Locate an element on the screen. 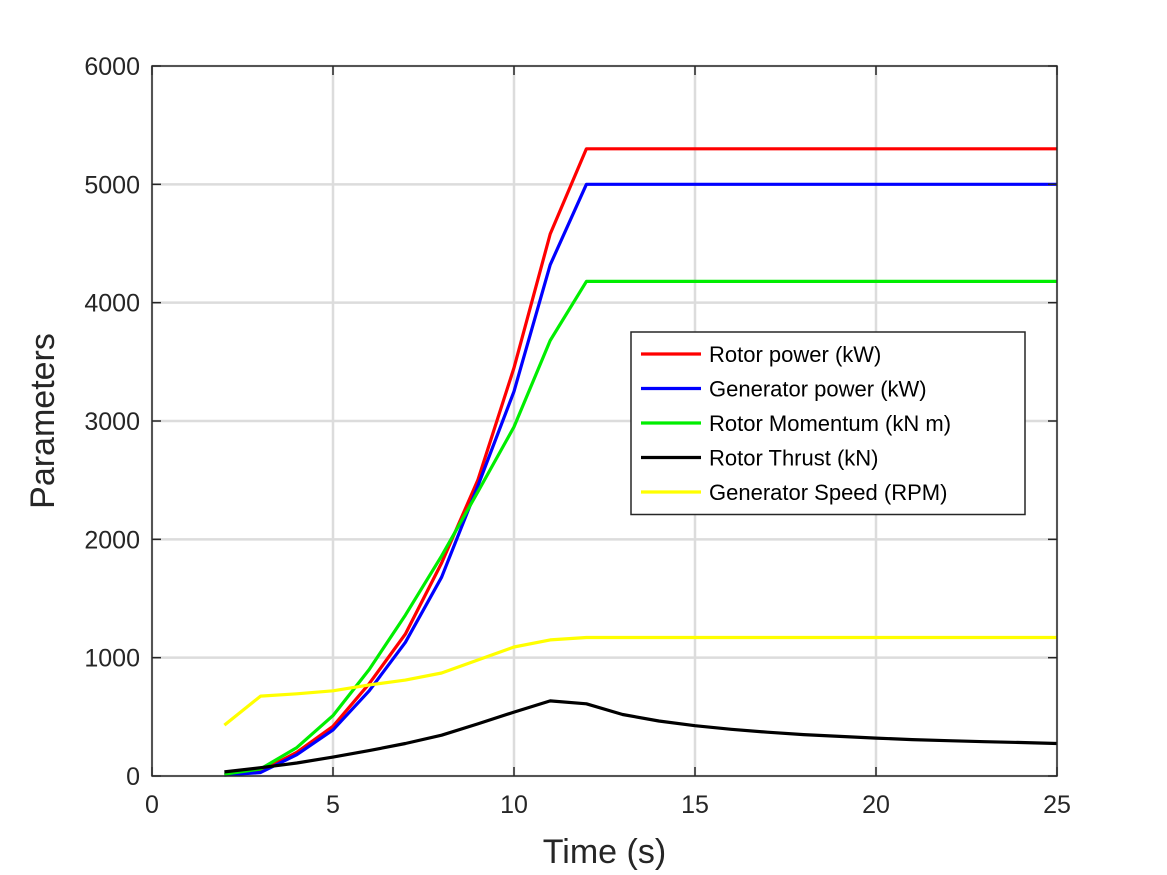 The width and height of the screenshot is (1167, 875). y-tick-label: 6000 is located at coordinates (112, 67).